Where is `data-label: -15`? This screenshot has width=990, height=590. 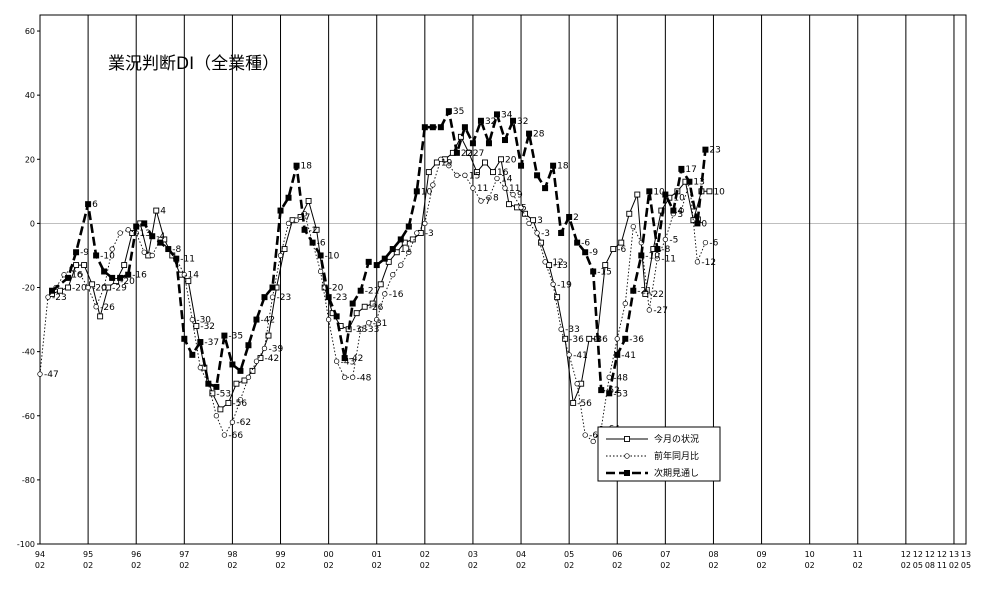
data-label: -15 is located at coordinates (604, 272).